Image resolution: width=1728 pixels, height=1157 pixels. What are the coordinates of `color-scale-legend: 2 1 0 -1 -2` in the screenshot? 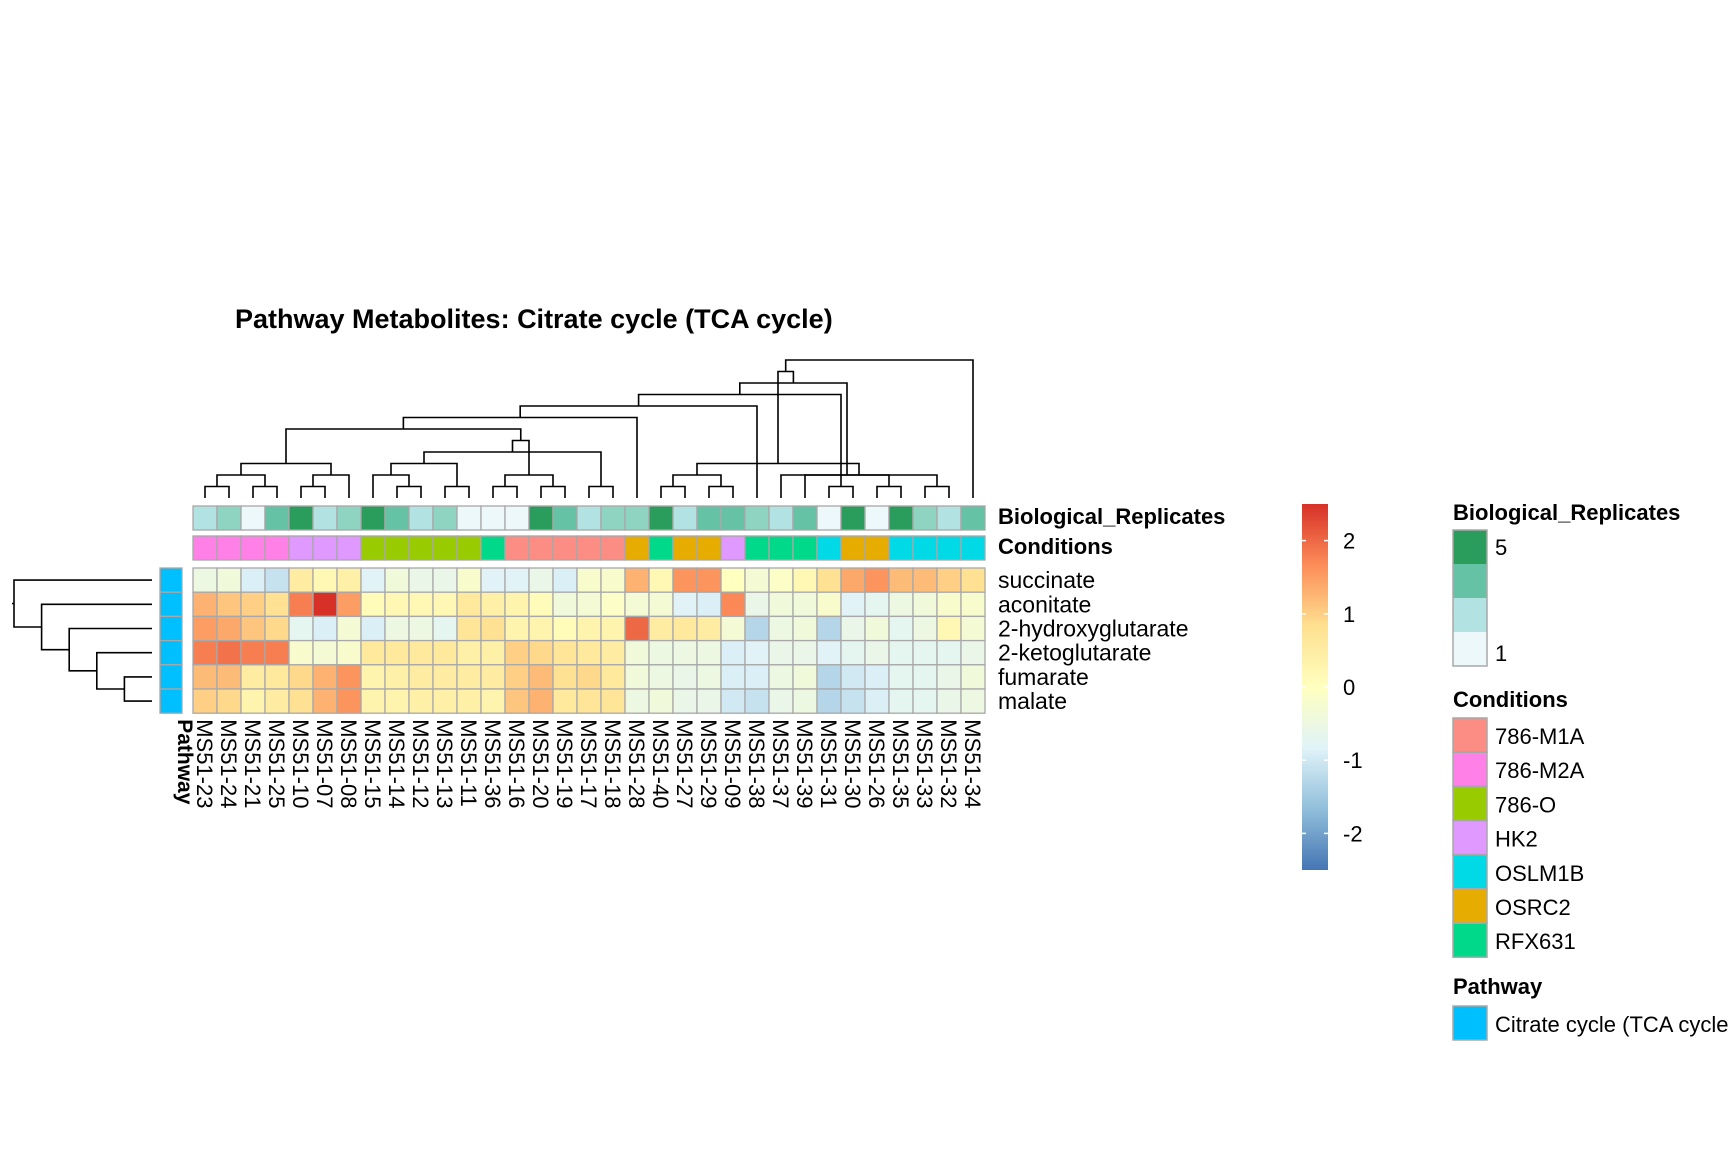 It's located at (1332, 687).